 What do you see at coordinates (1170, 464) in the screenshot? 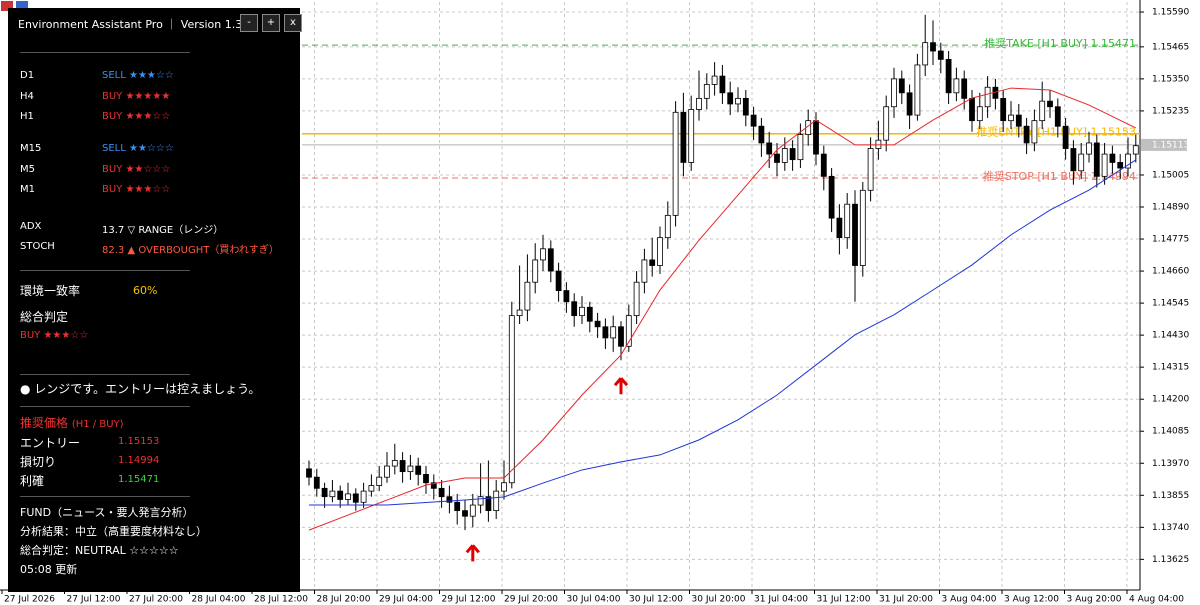
I see `y-tick-label: 1.13970` at bounding box center [1170, 464].